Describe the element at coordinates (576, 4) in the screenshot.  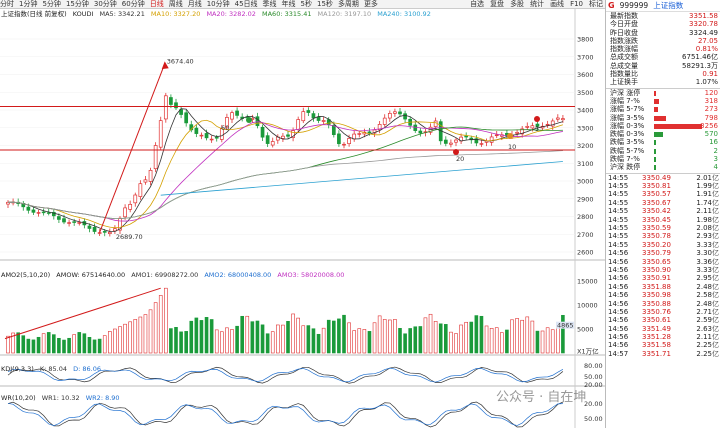
I see `toolbar-action: F10` at that location.